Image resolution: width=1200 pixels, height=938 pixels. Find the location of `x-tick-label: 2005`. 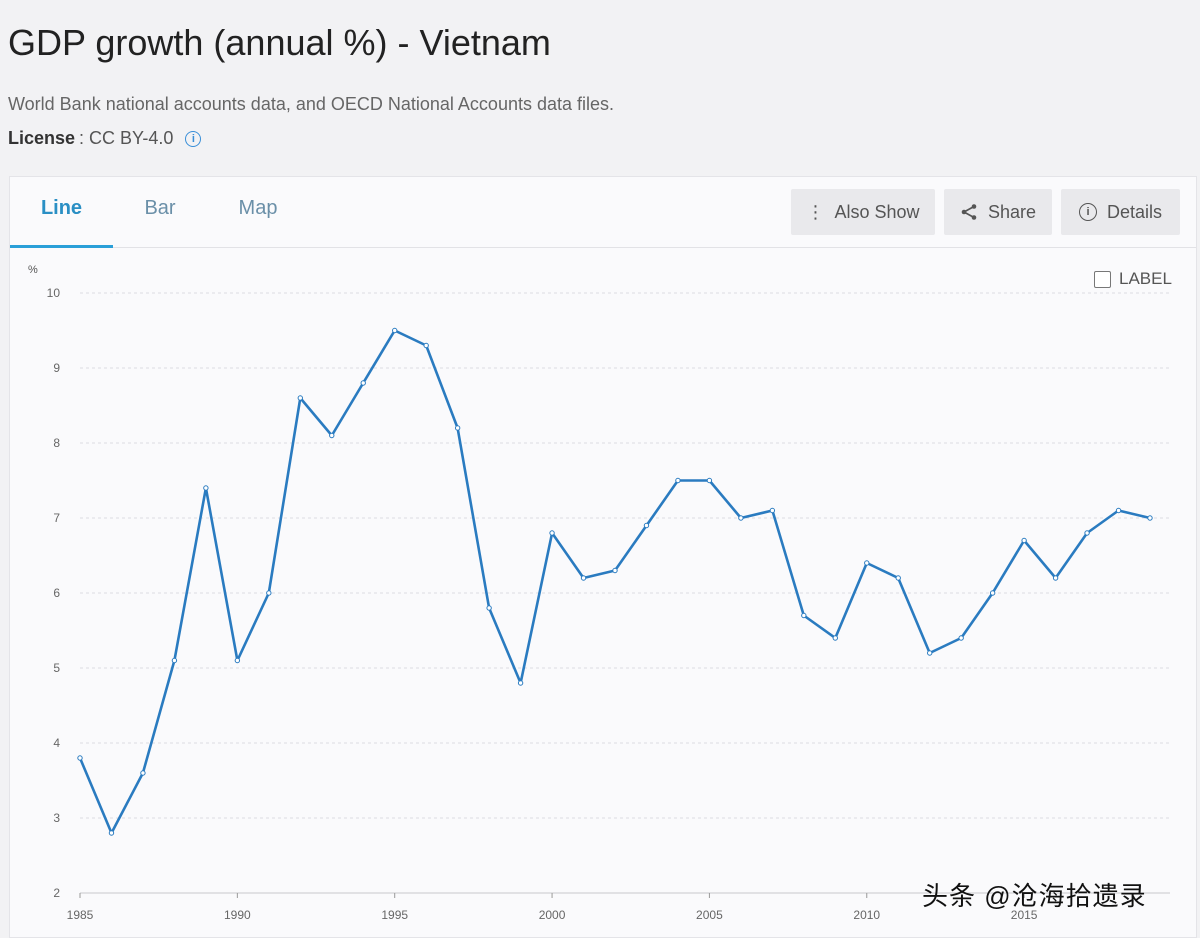

x-tick-label: 2005 is located at coordinates (709, 915).